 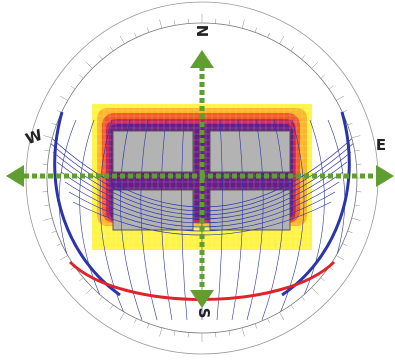 What do you see at coordinates (204, 313) in the screenshot?
I see `south-label: S` at bounding box center [204, 313].